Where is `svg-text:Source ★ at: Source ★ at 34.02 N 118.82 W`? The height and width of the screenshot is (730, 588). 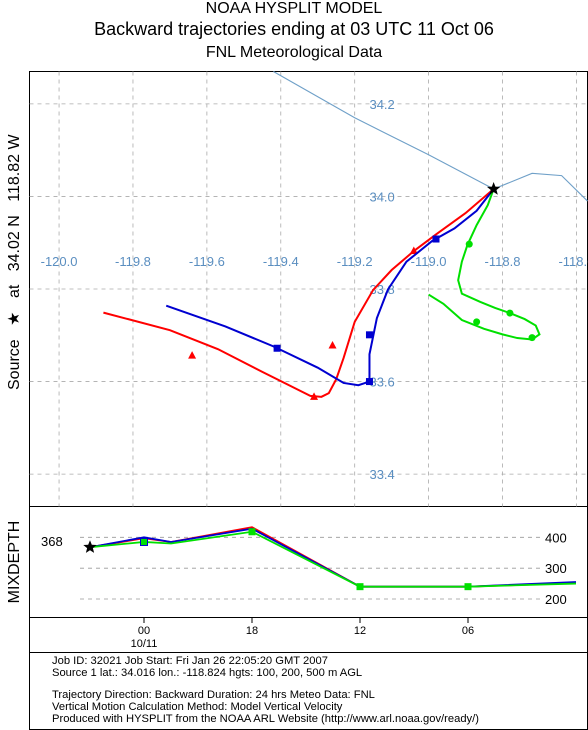
svg-text:Source ★ at: Source ★ at 34.02 N 118.82 W is located at coordinates (14, 262).